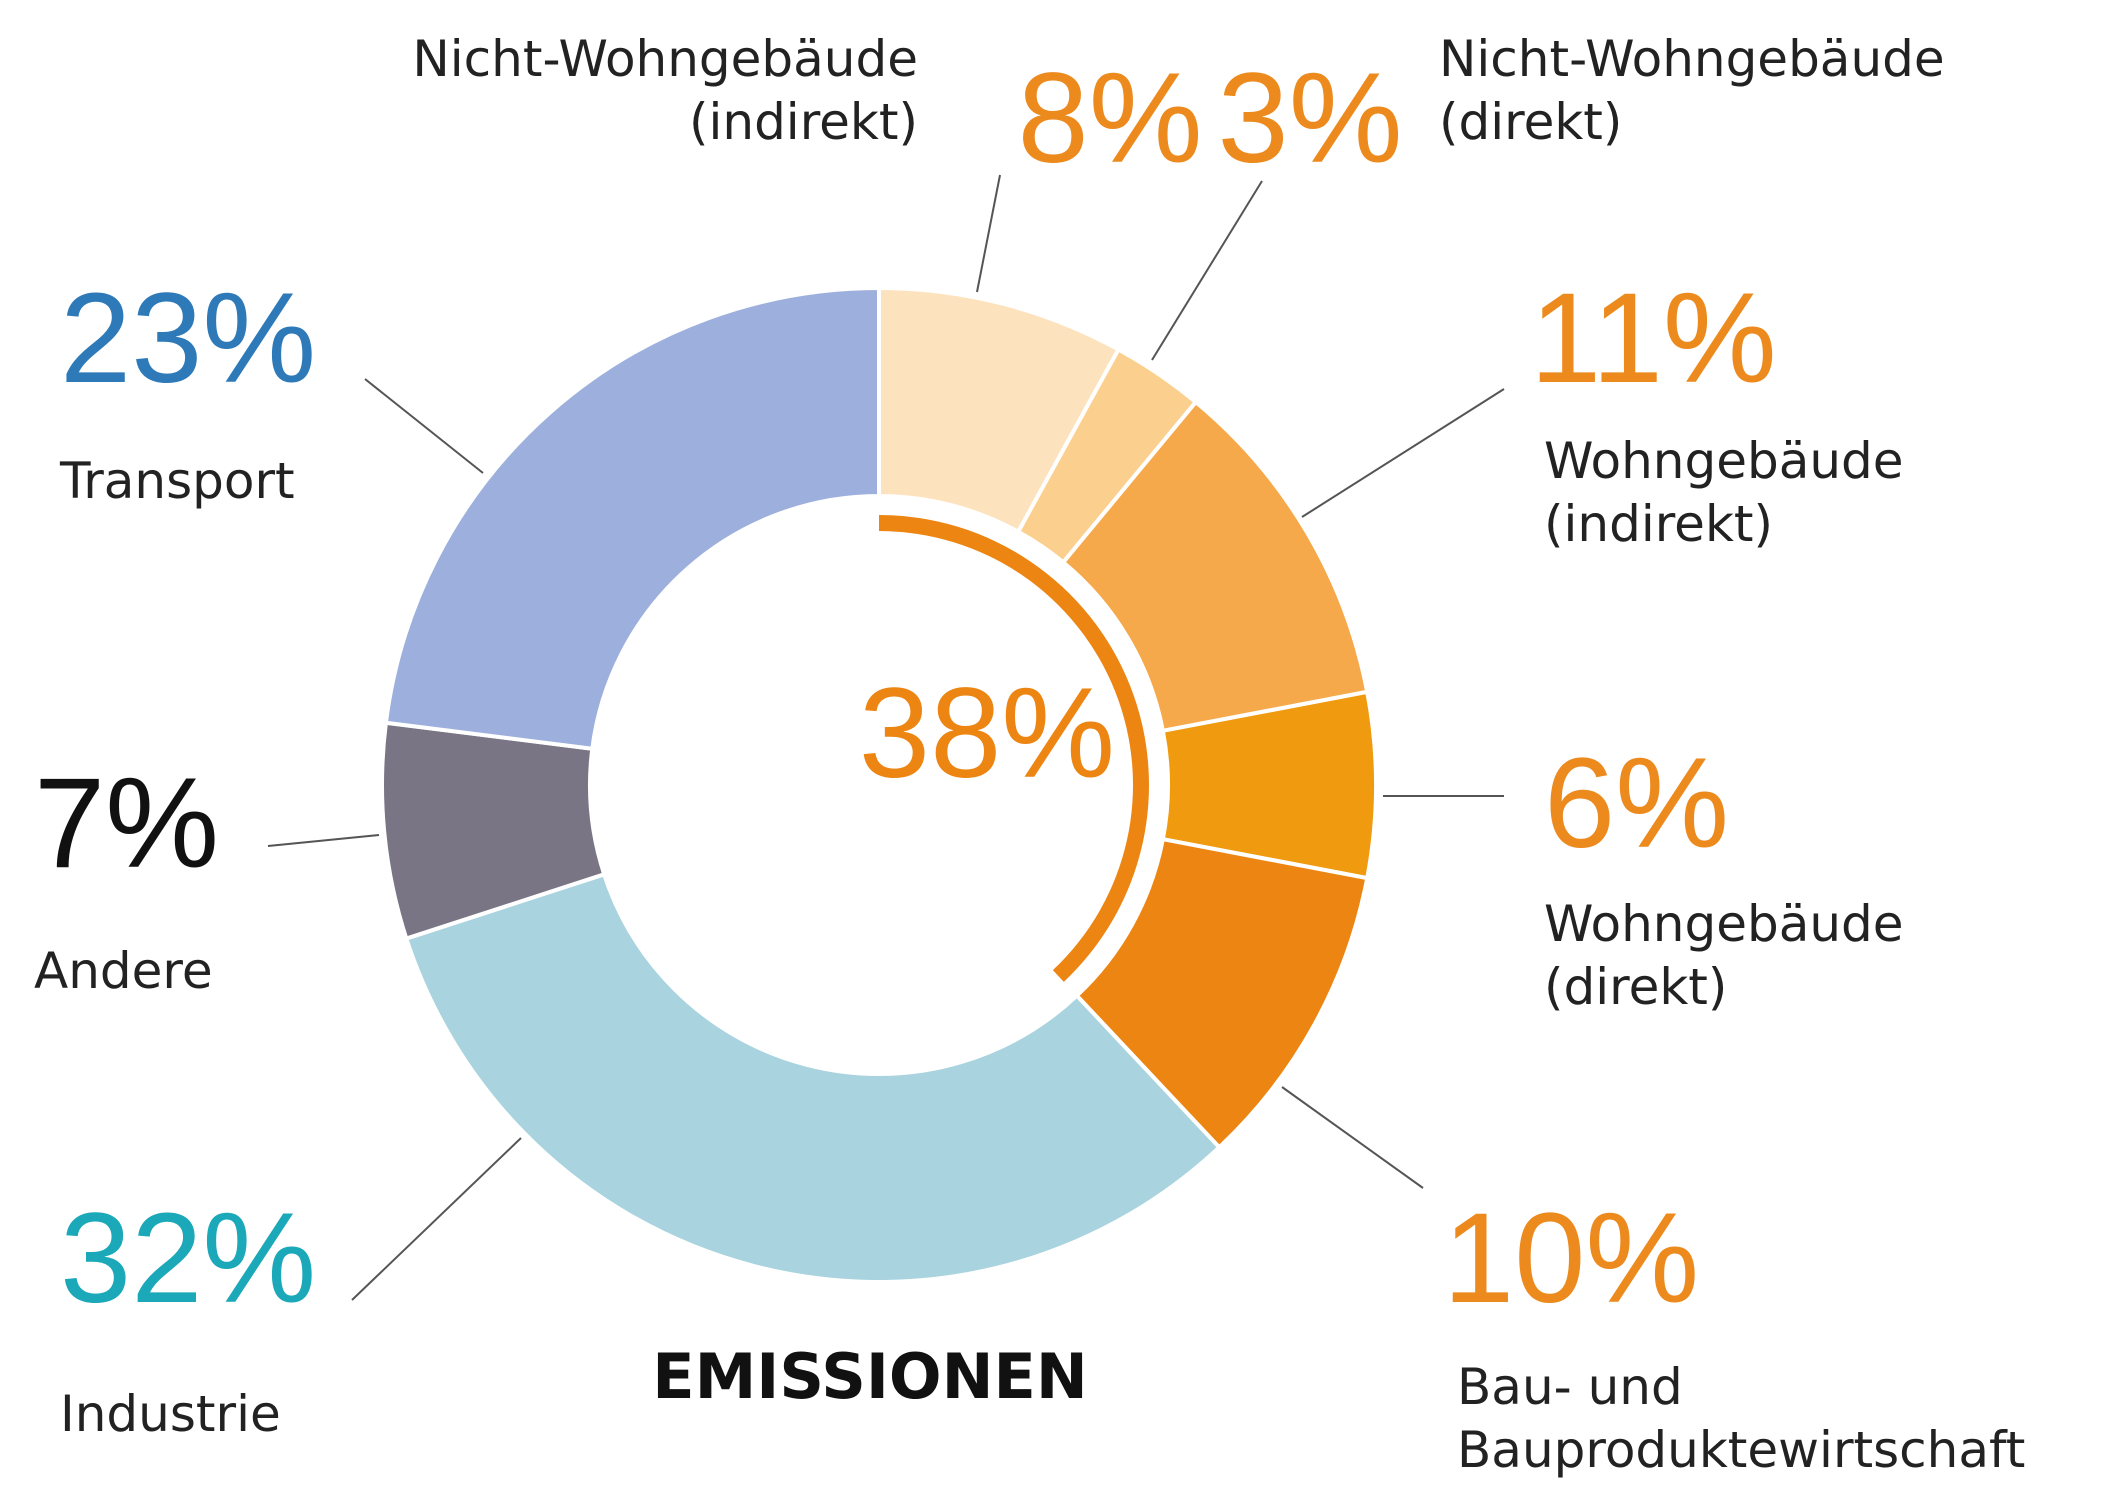  What do you see at coordinates (126, 823) in the screenshot?
I see `value-label: 7%` at bounding box center [126, 823].